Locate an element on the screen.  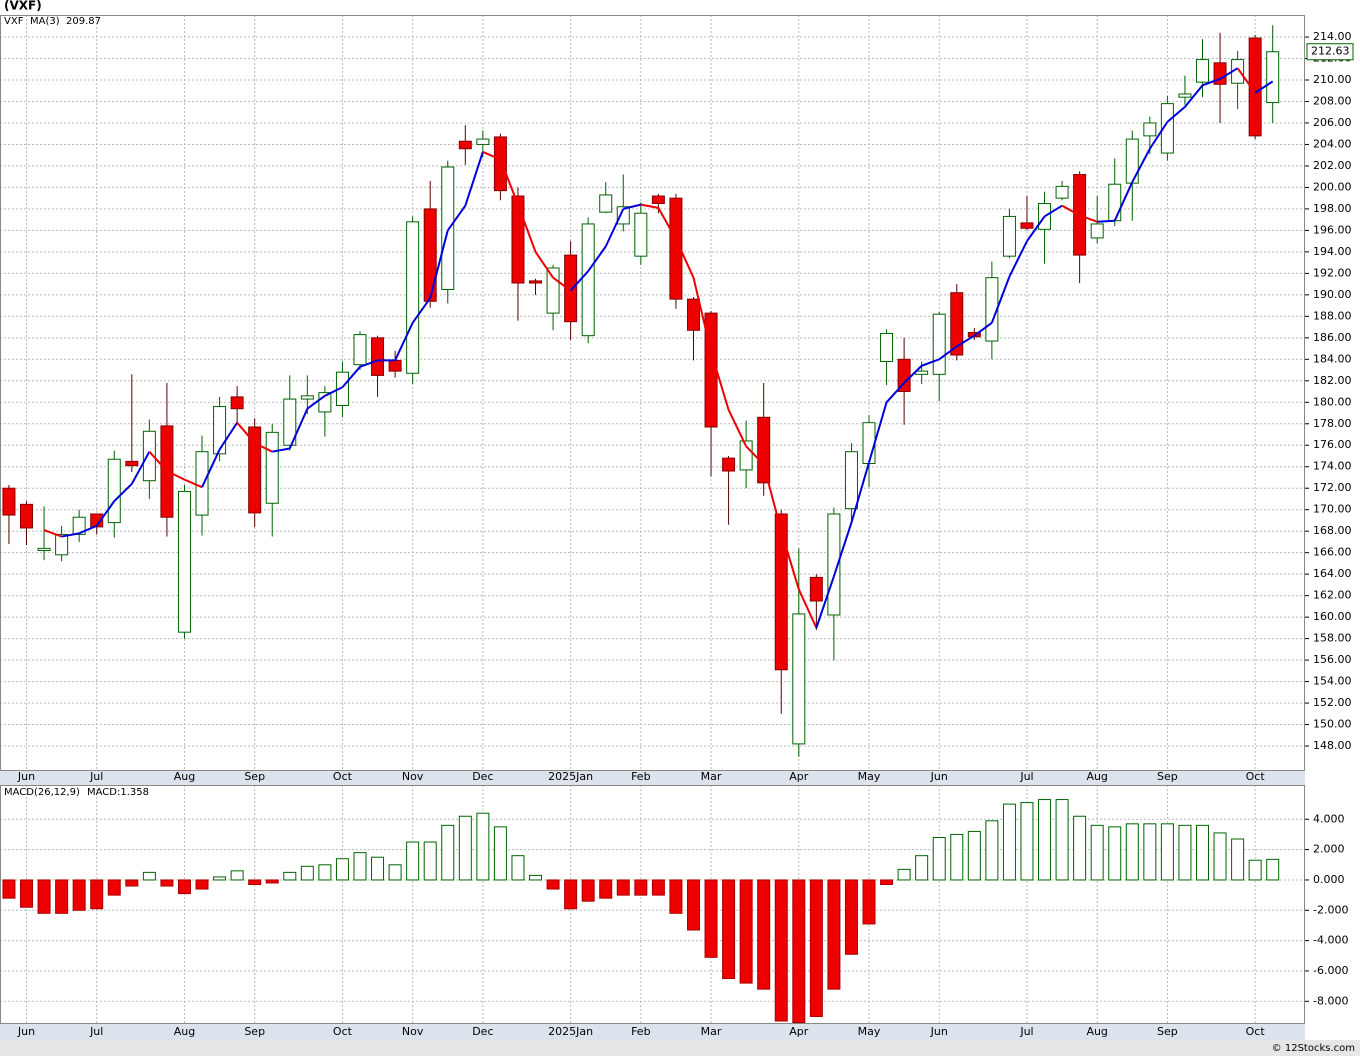
y-tick-label: 176.00 is located at coordinates (1332, 444).